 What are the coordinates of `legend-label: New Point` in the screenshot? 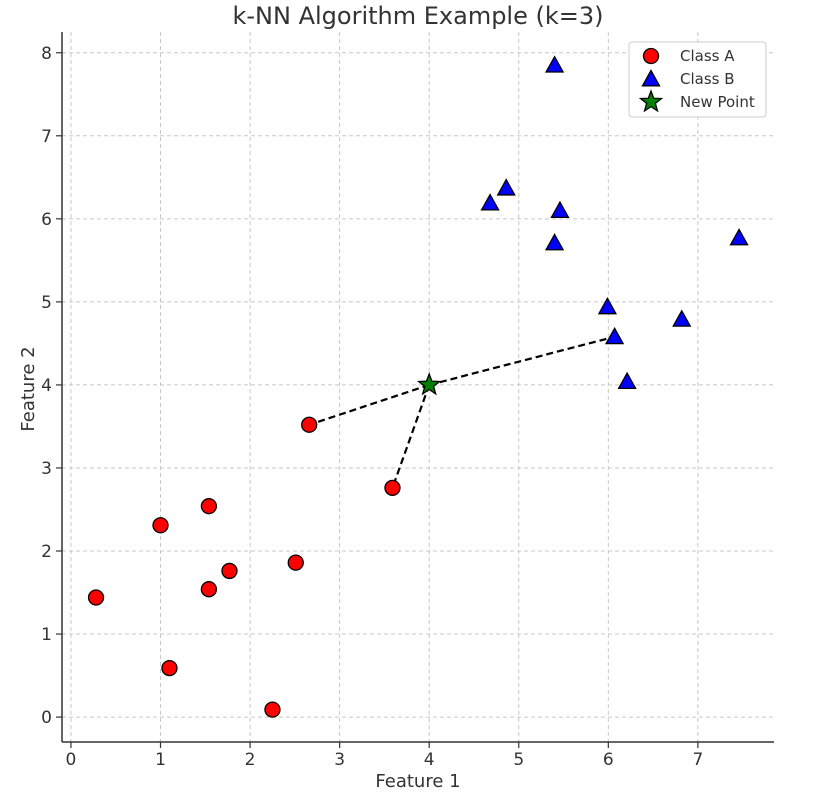 It's located at (717, 102).